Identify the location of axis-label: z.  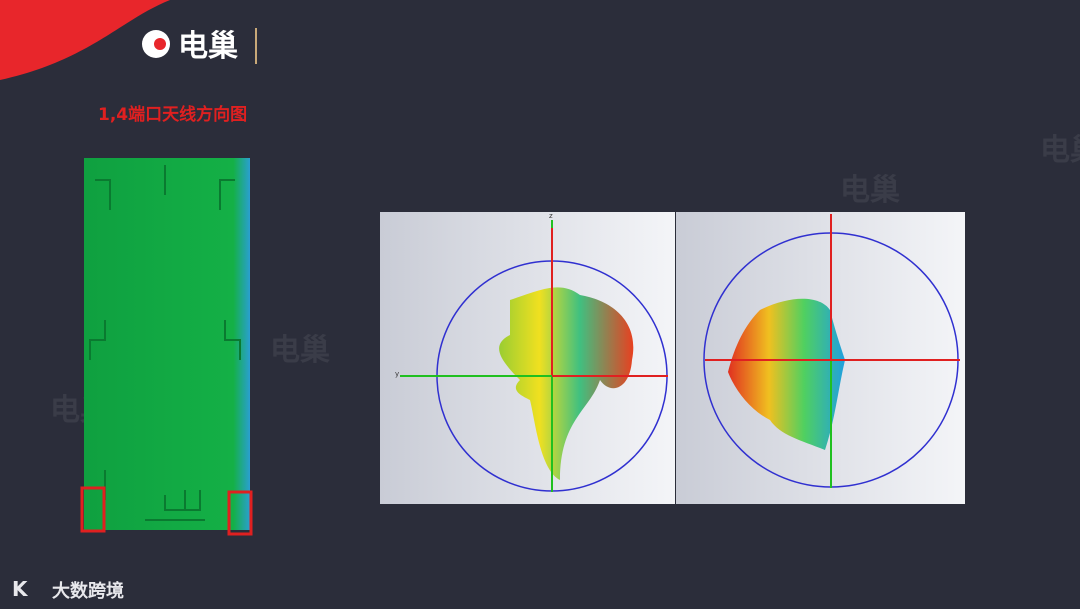
(551, 216).